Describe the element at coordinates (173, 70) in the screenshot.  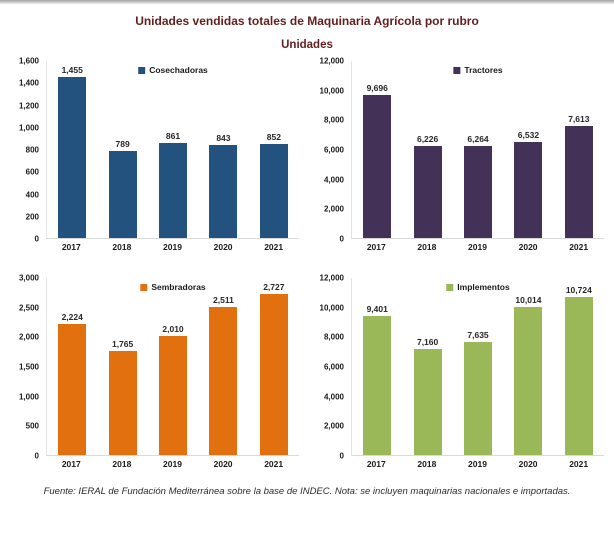
I see `legend-cosechadoras: Cosechadoras` at that location.